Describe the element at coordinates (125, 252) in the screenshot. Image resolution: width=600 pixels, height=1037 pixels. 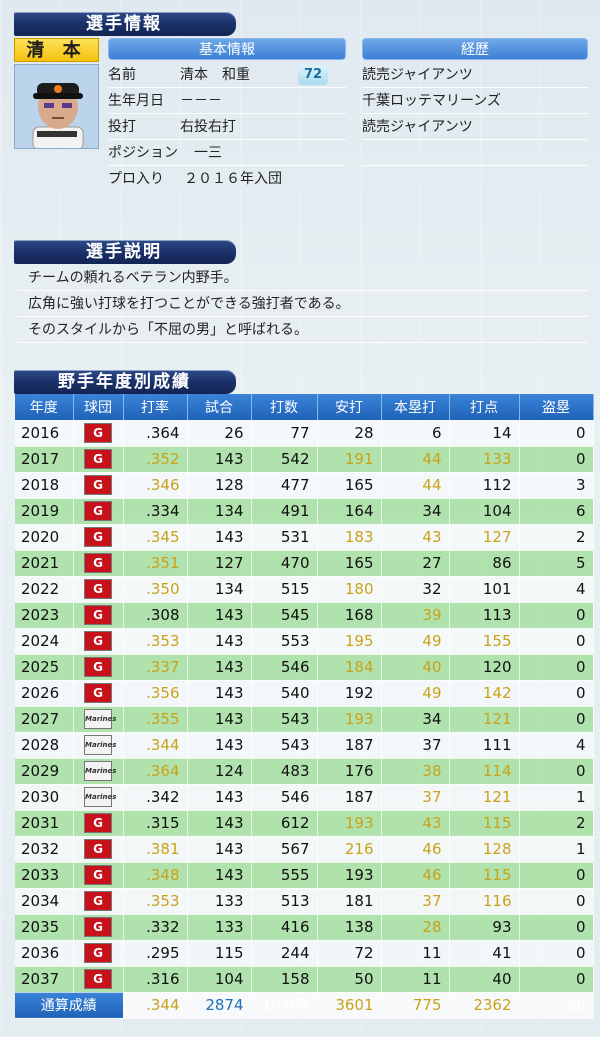
I see `description-header: 選手説明` at that location.